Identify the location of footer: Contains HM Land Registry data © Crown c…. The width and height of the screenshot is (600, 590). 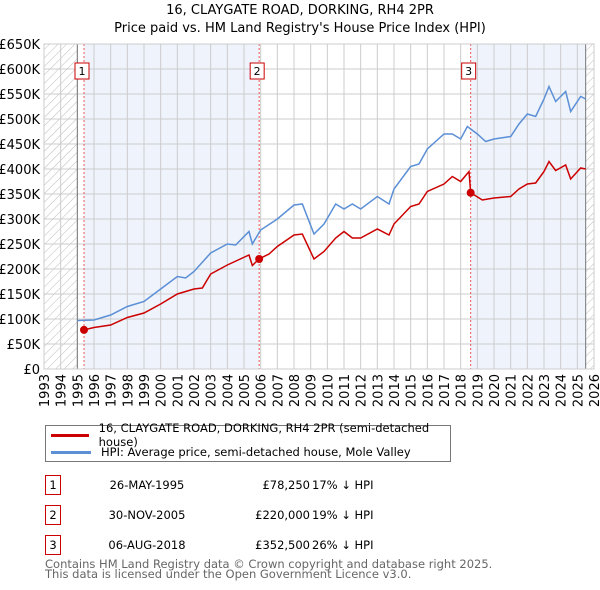
(269, 569).